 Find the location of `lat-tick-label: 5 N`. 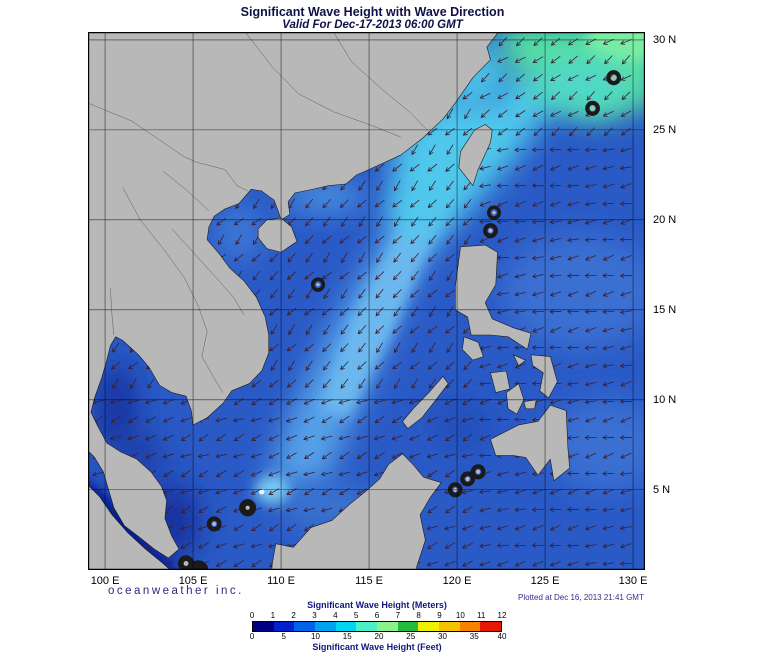

lat-tick-label: 5 N is located at coordinates (662, 489).